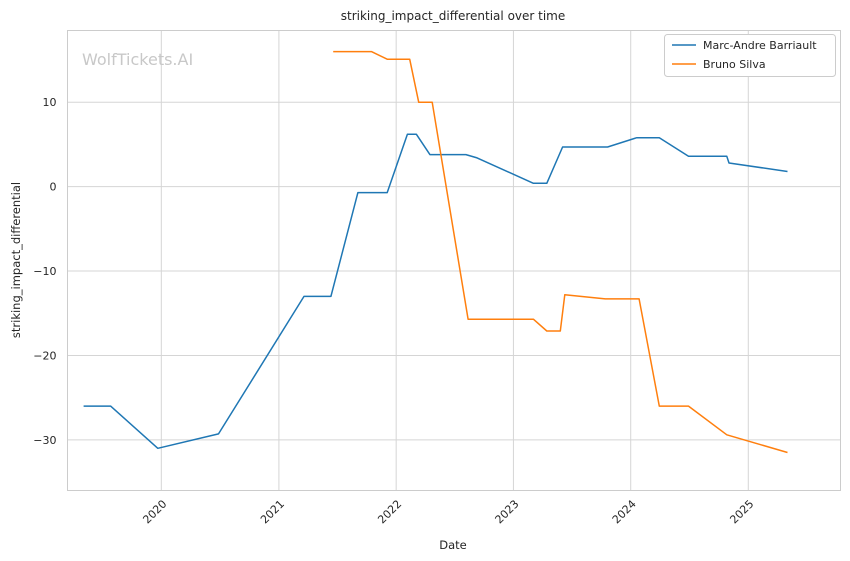  Describe the element at coordinates (453, 545) in the screenshot. I see `x-axis-label: Date` at that location.